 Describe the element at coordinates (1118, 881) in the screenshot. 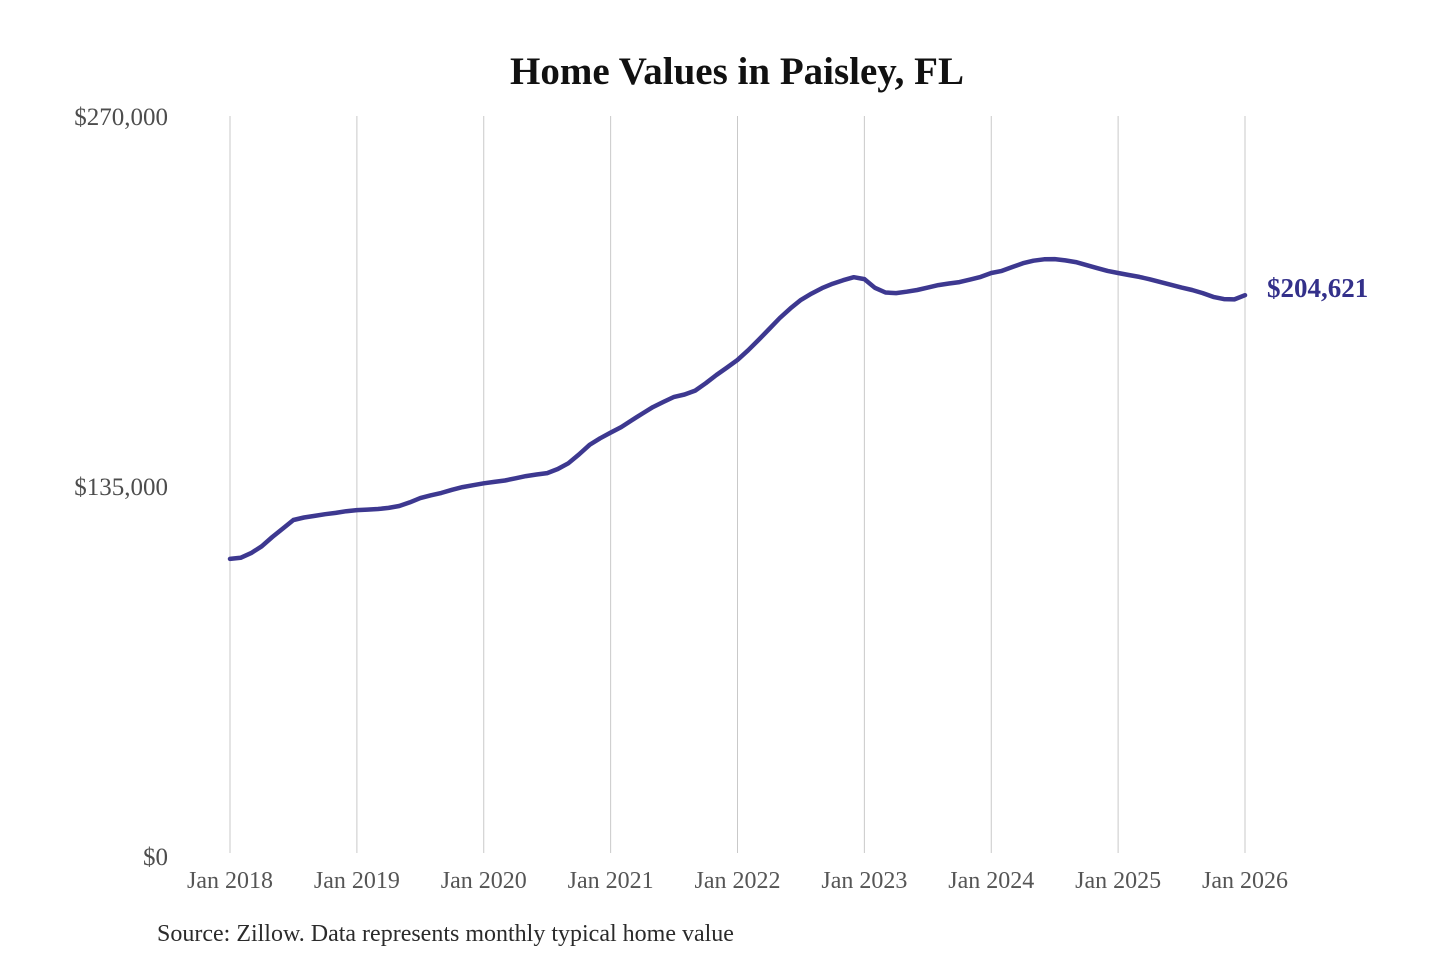

I see `x-tick-label: Jan 2025` at that location.